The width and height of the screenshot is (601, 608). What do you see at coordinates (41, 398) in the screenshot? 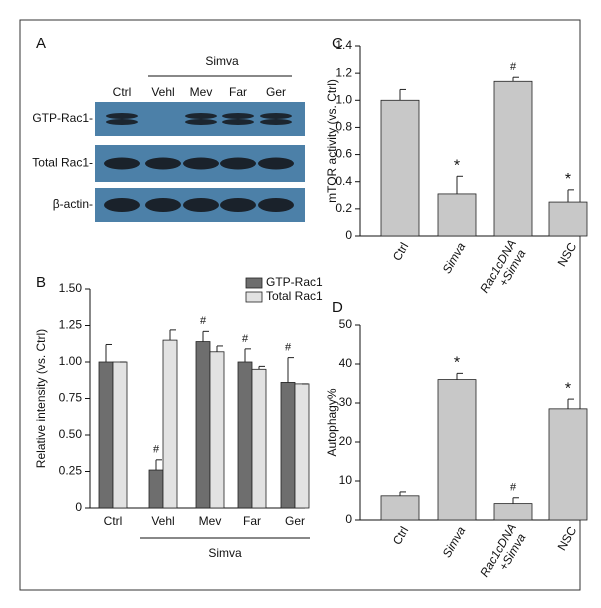
I see `y-axis-label: Relative intensity (vs. Ctrl)` at bounding box center [41, 398].